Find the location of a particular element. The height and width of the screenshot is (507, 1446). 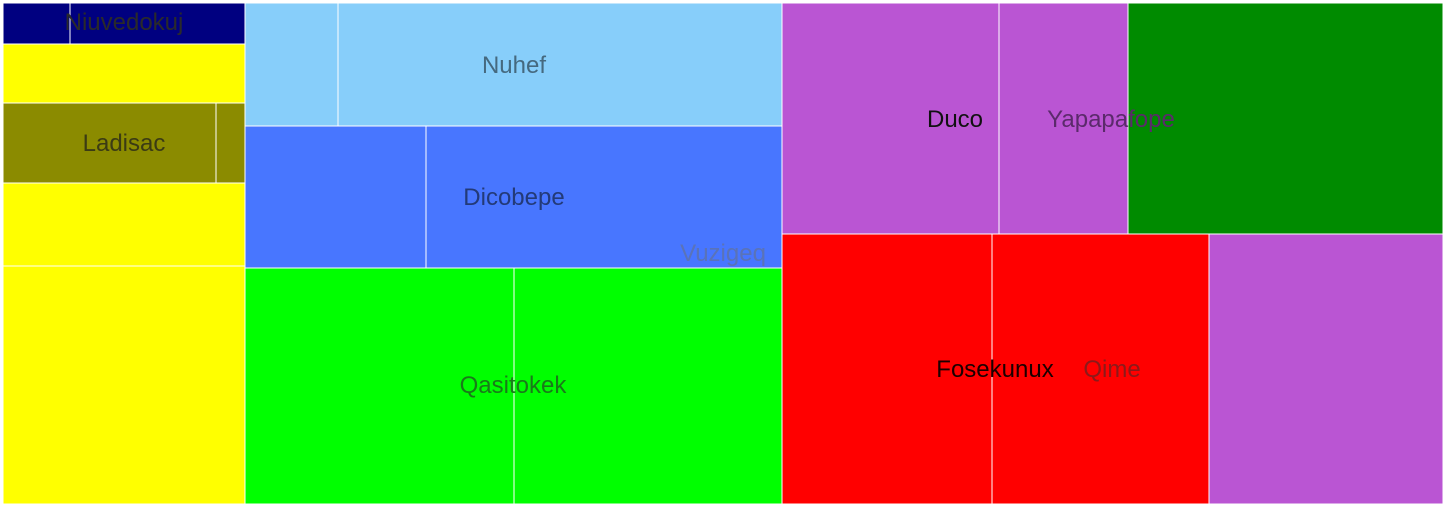

label-yapapafope: Yapapafope is located at coordinates (1111, 119).